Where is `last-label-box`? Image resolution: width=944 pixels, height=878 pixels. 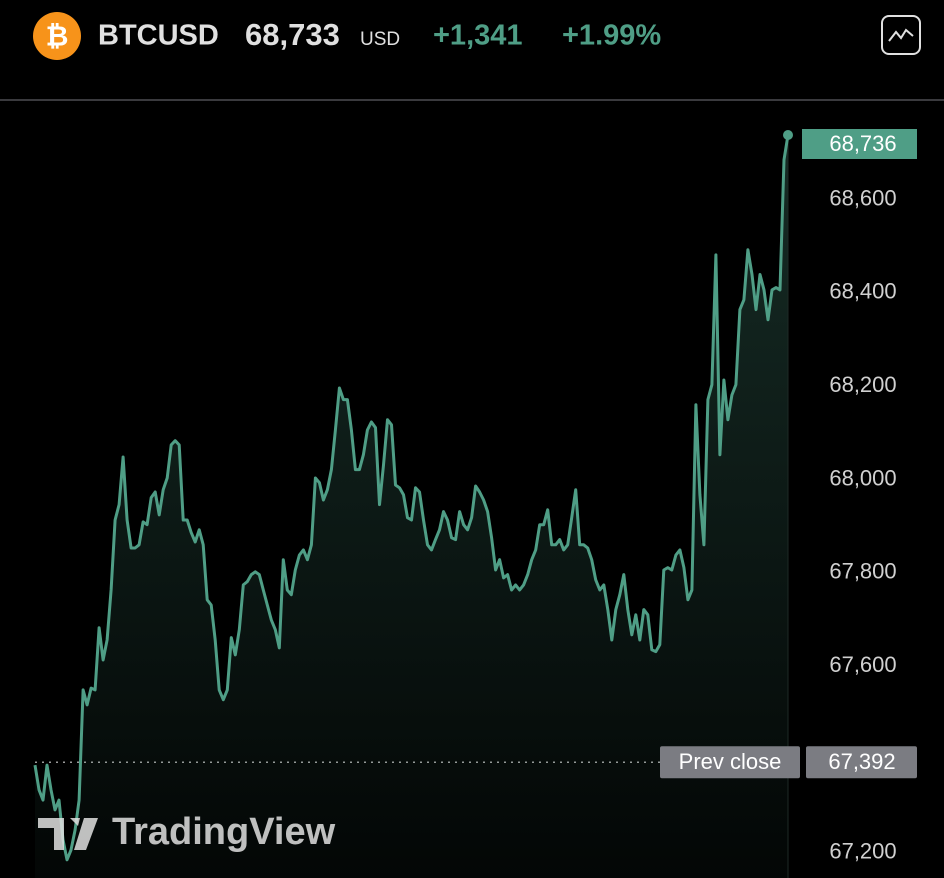
last-label-box is located at coordinates (859, 144).